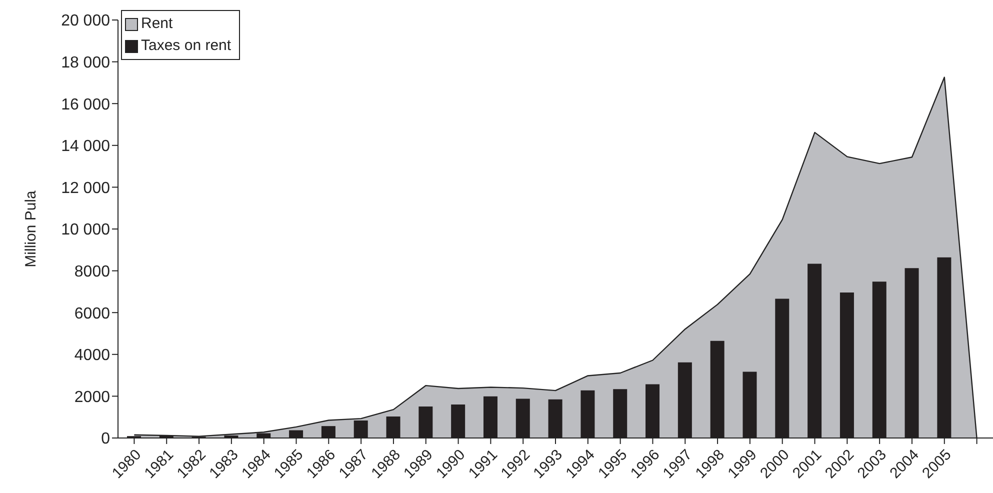 The width and height of the screenshot is (993, 493). I want to click on y-tick-label: 16 000, so click(85, 105).